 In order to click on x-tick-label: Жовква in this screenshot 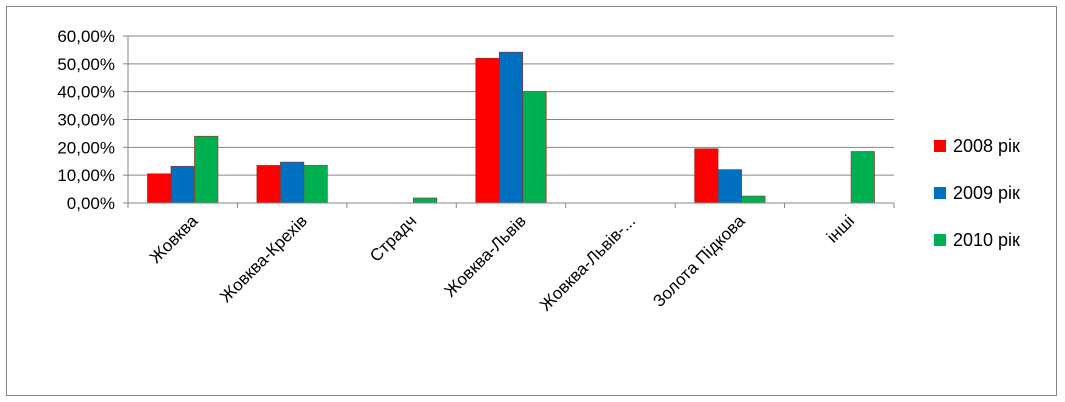, I will do `click(174, 239)`.